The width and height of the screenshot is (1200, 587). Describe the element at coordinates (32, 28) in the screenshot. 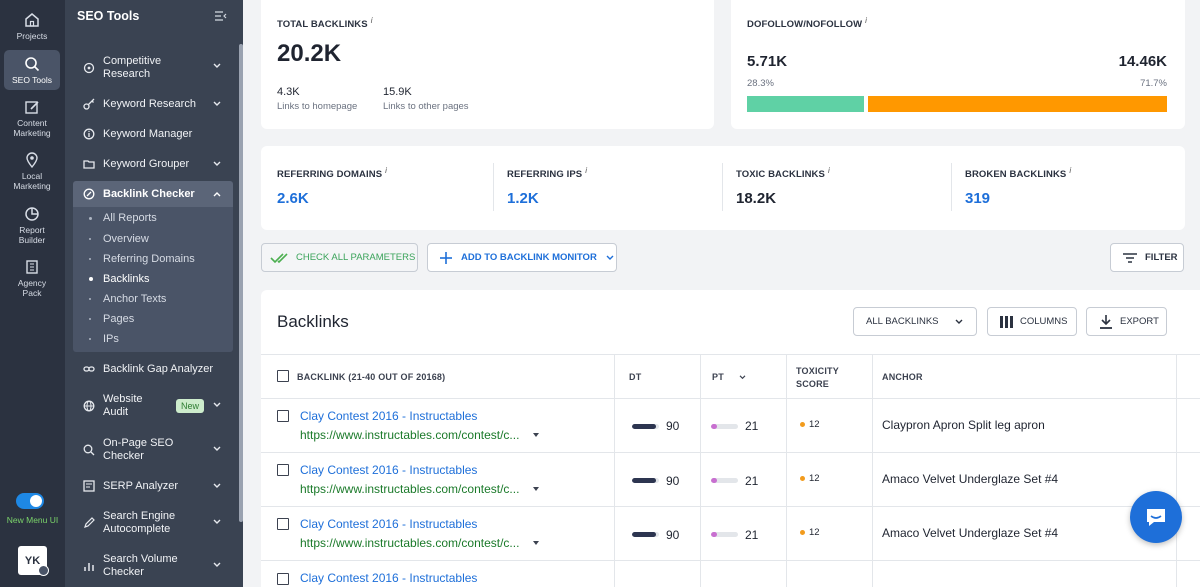

I see `rail-item-projects: Projects` at that location.